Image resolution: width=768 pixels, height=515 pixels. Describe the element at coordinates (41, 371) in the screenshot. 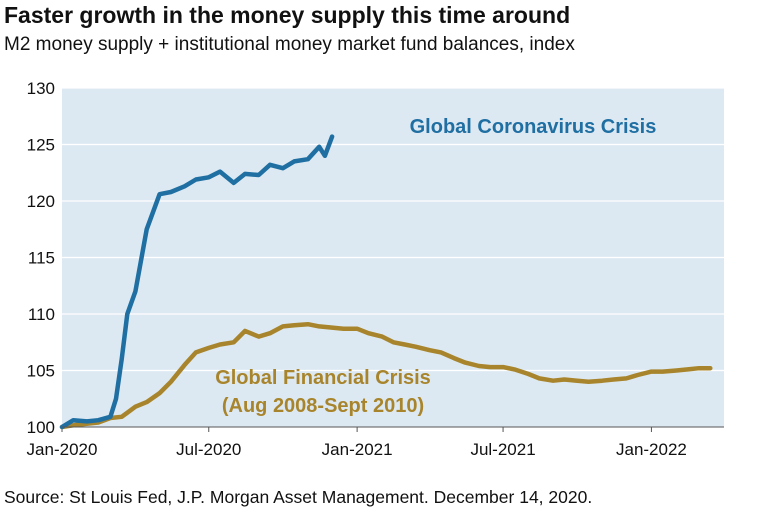

I see `y-tick-label: 105` at that location.